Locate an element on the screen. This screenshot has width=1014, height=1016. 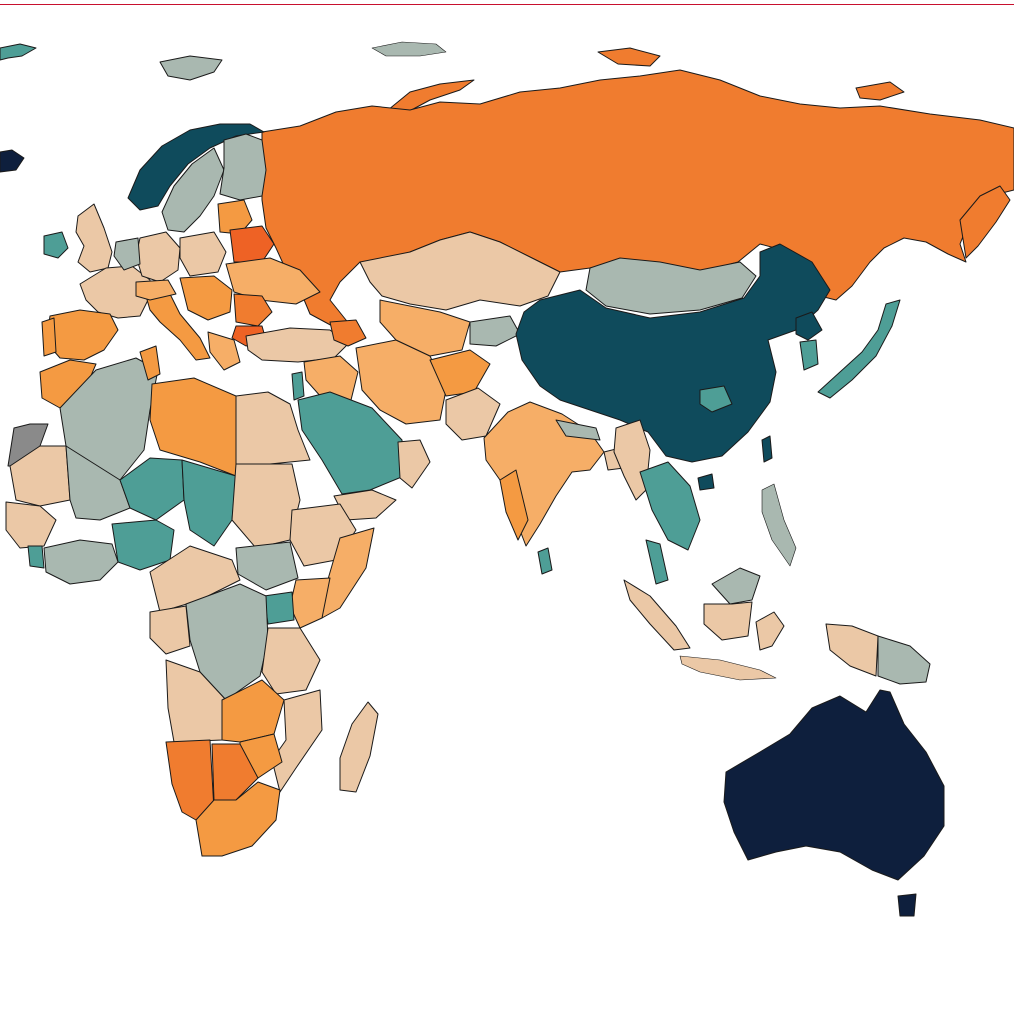
country-myanmar is located at coordinates (632, 460).